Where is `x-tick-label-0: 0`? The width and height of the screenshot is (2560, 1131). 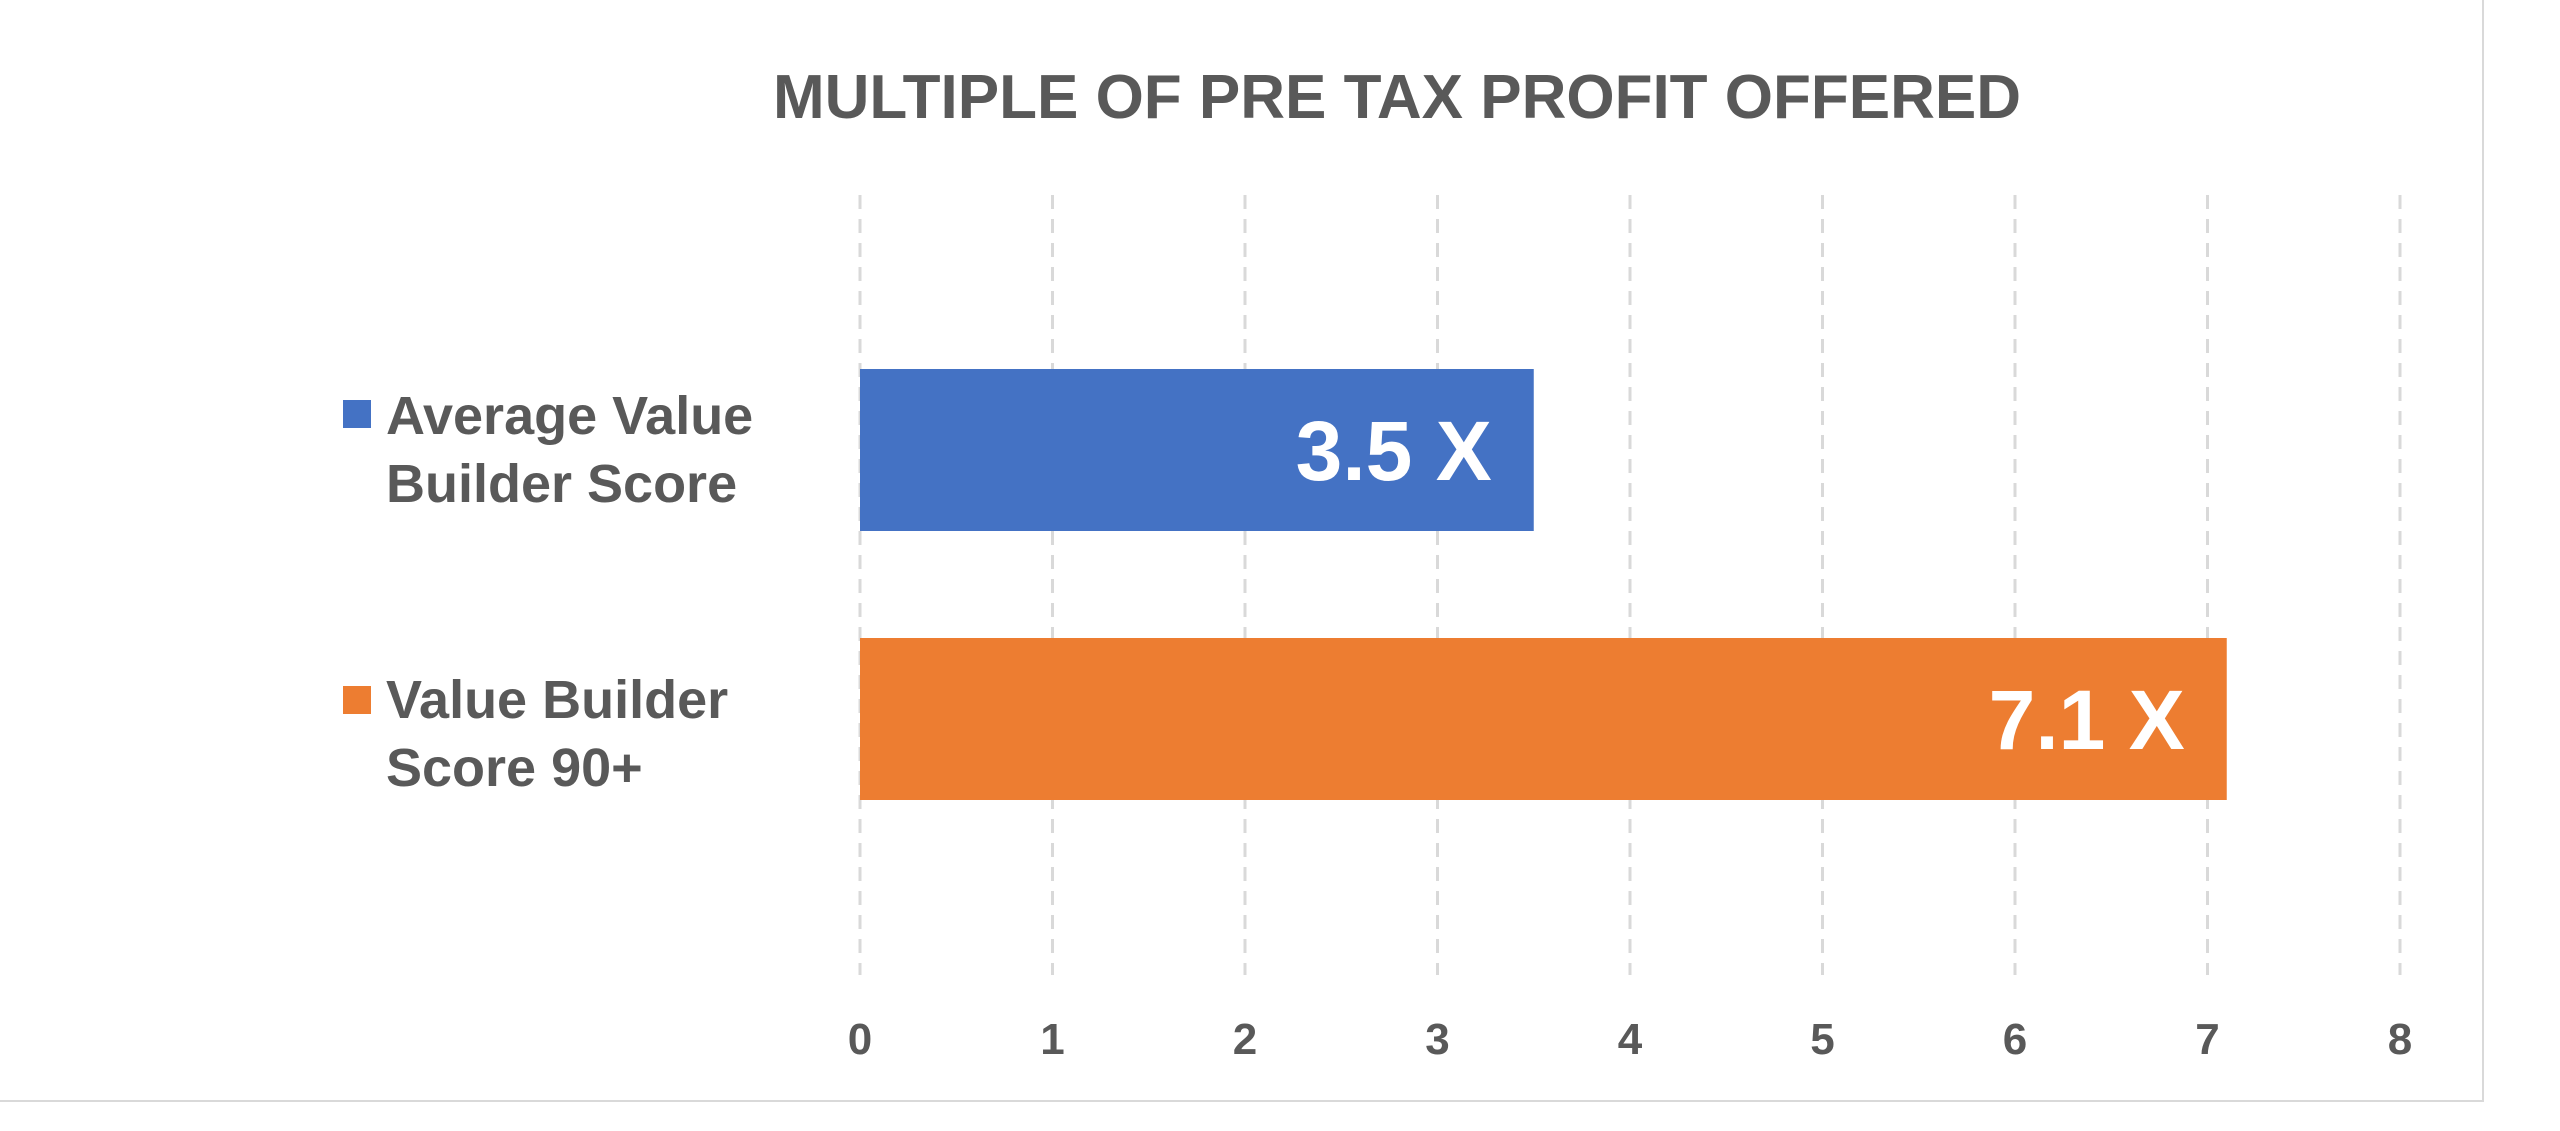 x-tick-label-0: 0 is located at coordinates (860, 1039).